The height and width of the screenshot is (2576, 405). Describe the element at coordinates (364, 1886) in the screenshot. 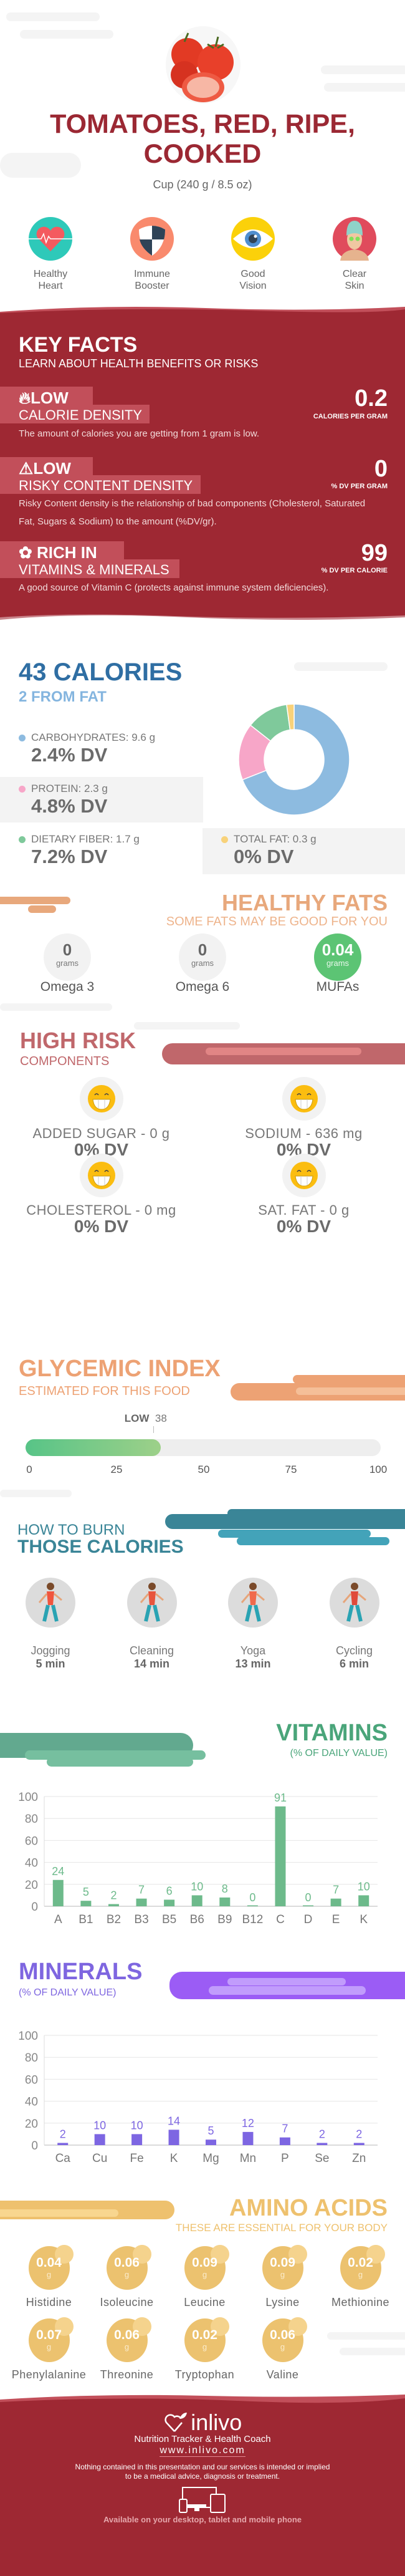

I see `data-label: 10` at that location.